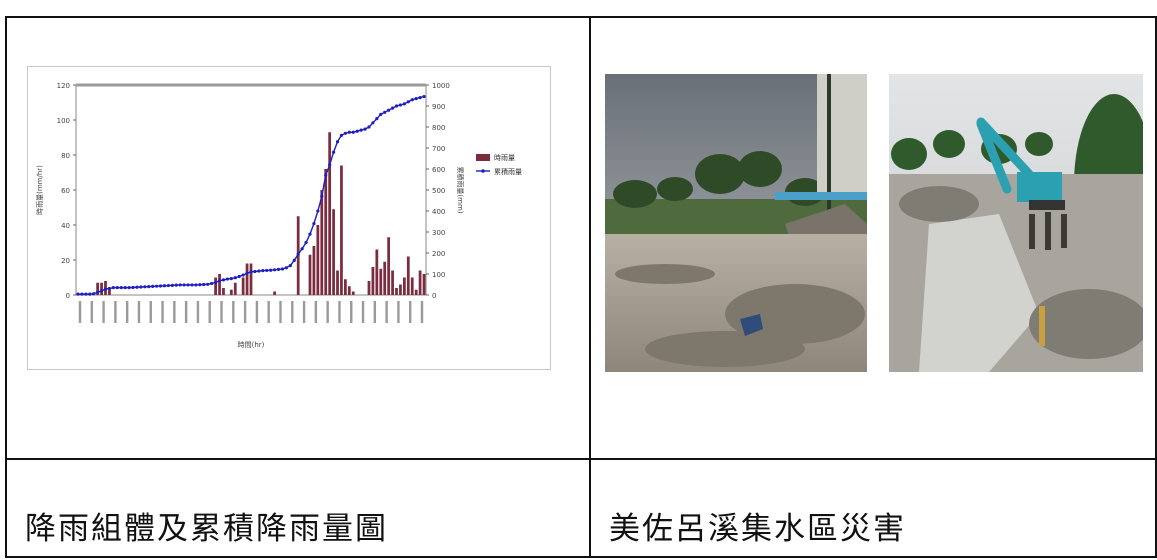 The width and height of the screenshot is (1157, 560). Describe the element at coordinates (65, 156) in the screenshot. I see `y-left-tick-label: 80` at that location.